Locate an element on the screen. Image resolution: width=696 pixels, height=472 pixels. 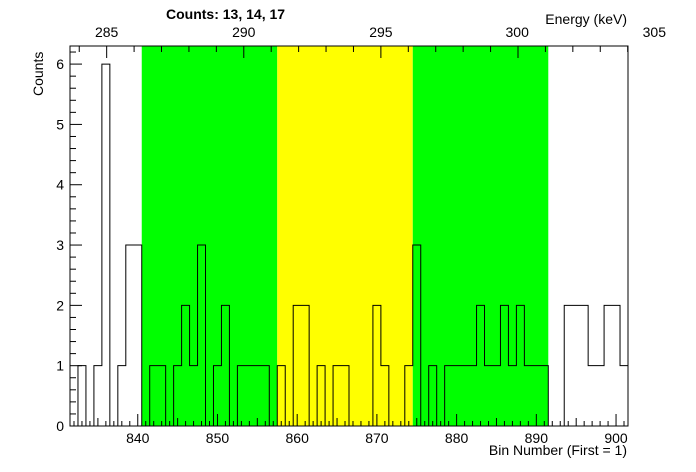
x-tick-label: 870 is located at coordinates (377, 438).